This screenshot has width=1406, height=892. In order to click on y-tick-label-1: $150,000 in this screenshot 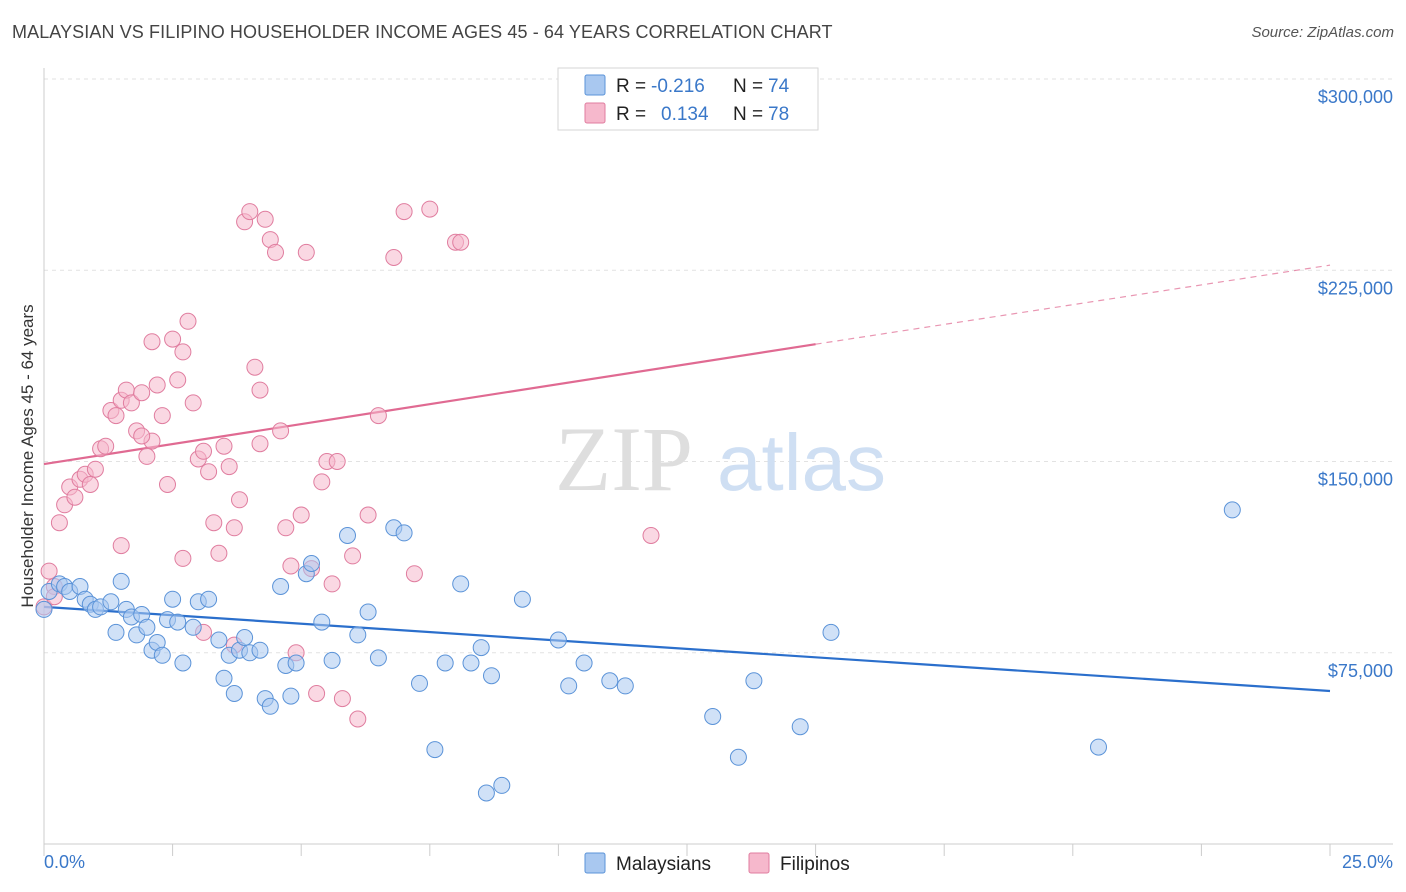, I will do `click(1355, 480)`.